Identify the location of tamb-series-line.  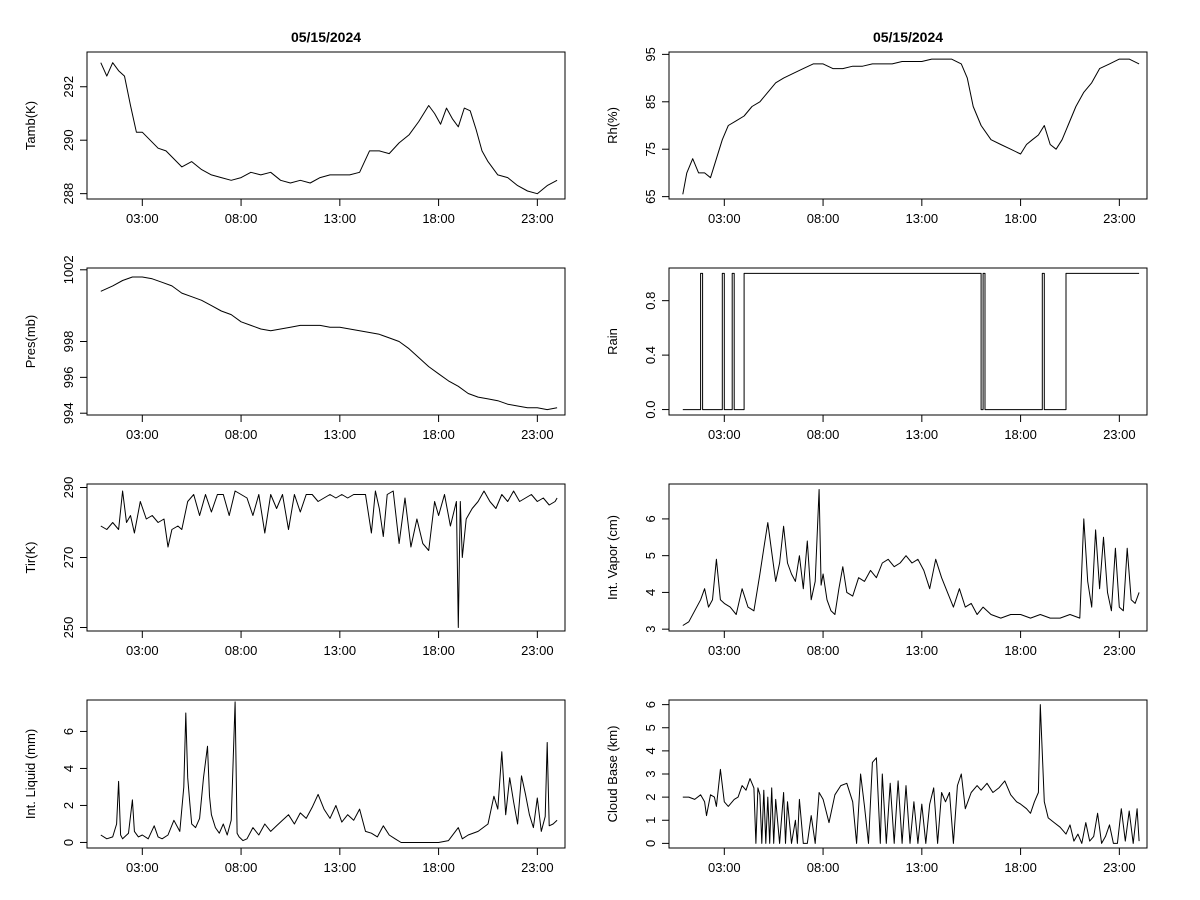
(329, 128).